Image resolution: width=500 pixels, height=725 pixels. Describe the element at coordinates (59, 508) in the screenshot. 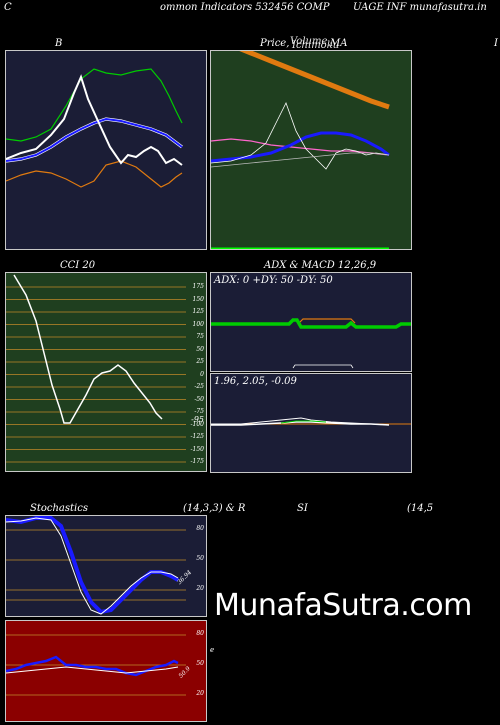

I see `stochastics-title: Stochastics` at that location.